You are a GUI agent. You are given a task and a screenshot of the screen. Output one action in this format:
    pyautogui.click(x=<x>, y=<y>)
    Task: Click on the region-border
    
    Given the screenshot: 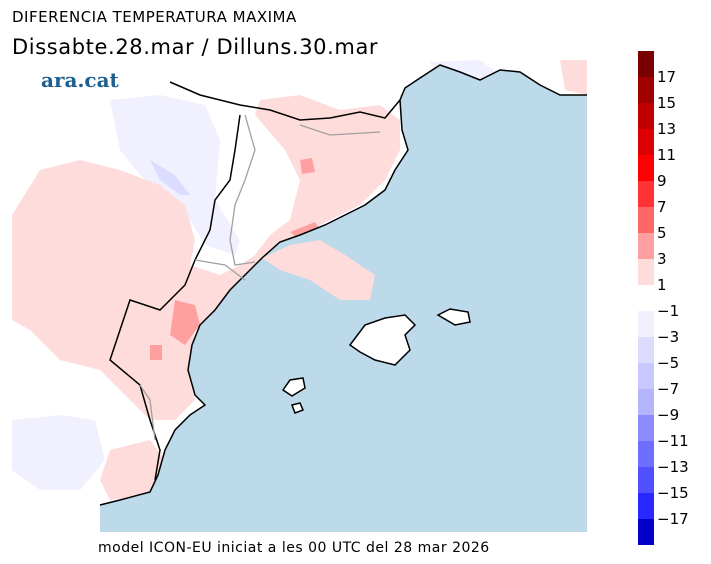 What is the action you would take?
    pyautogui.click(x=175, y=297)
    